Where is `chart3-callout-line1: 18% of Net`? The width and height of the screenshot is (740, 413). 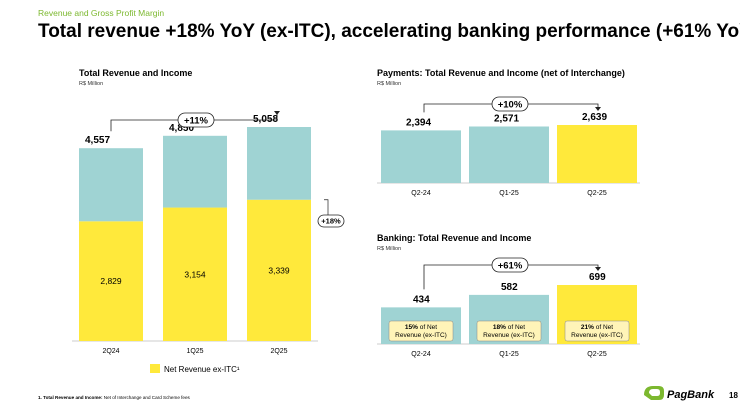 chart3-callout-line1: 18% of Net is located at coordinates (509, 327).